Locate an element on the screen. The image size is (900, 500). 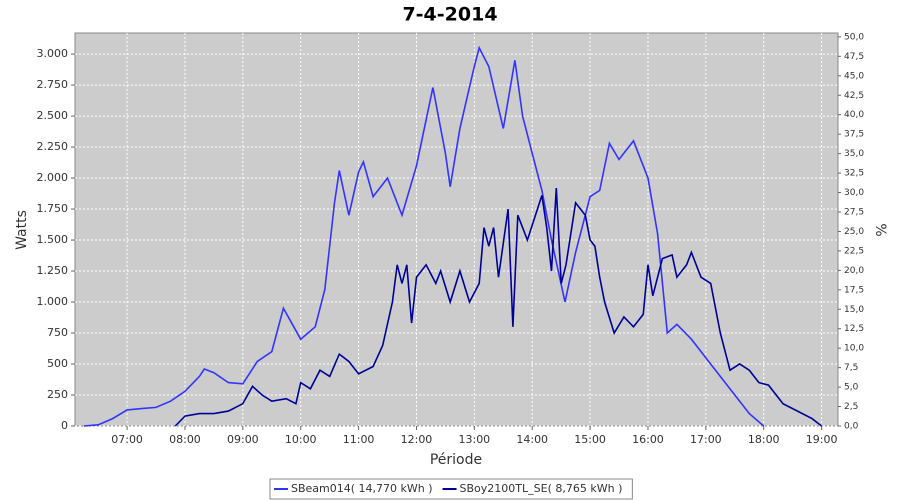
legend-label: SBeam014( 14,770 kWh ) is located at coordinates (362, 488).